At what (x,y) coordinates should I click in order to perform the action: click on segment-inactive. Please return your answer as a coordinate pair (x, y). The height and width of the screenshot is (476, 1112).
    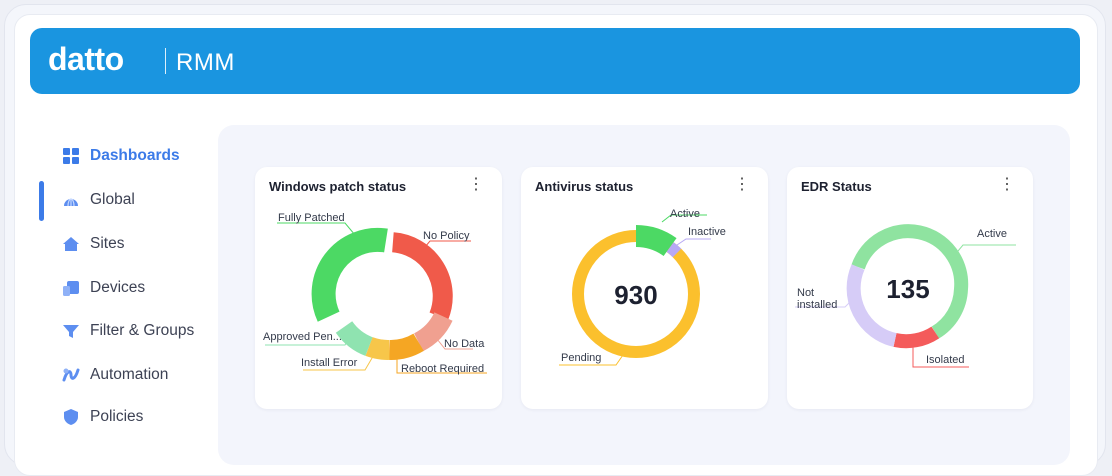
    Looking at the image, I should click on (674, 250).